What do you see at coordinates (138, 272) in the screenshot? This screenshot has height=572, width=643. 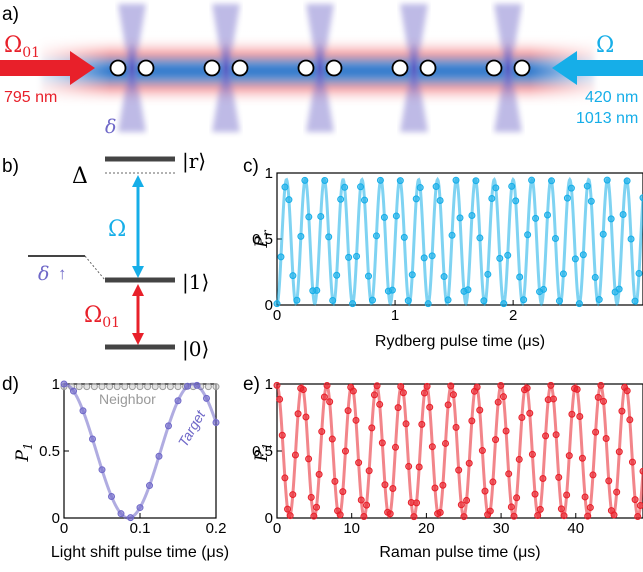 I see `omega-transition-arrowhead-down` at bounding box center [138, 272].